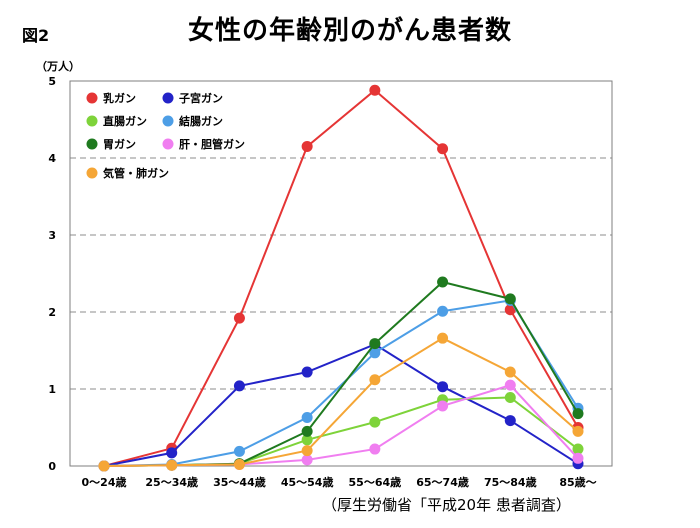  Describe the element at coordinates (52, 235) in the screenshot. I see `y-tick-label: 3` at that location.